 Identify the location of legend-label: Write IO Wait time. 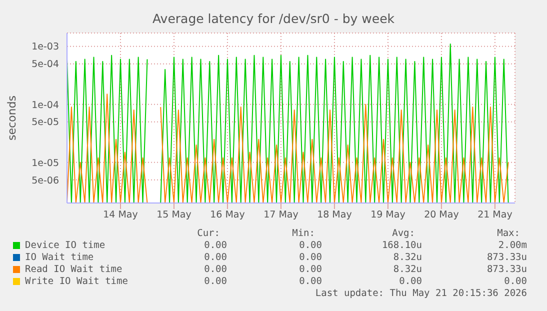
(76, 281).